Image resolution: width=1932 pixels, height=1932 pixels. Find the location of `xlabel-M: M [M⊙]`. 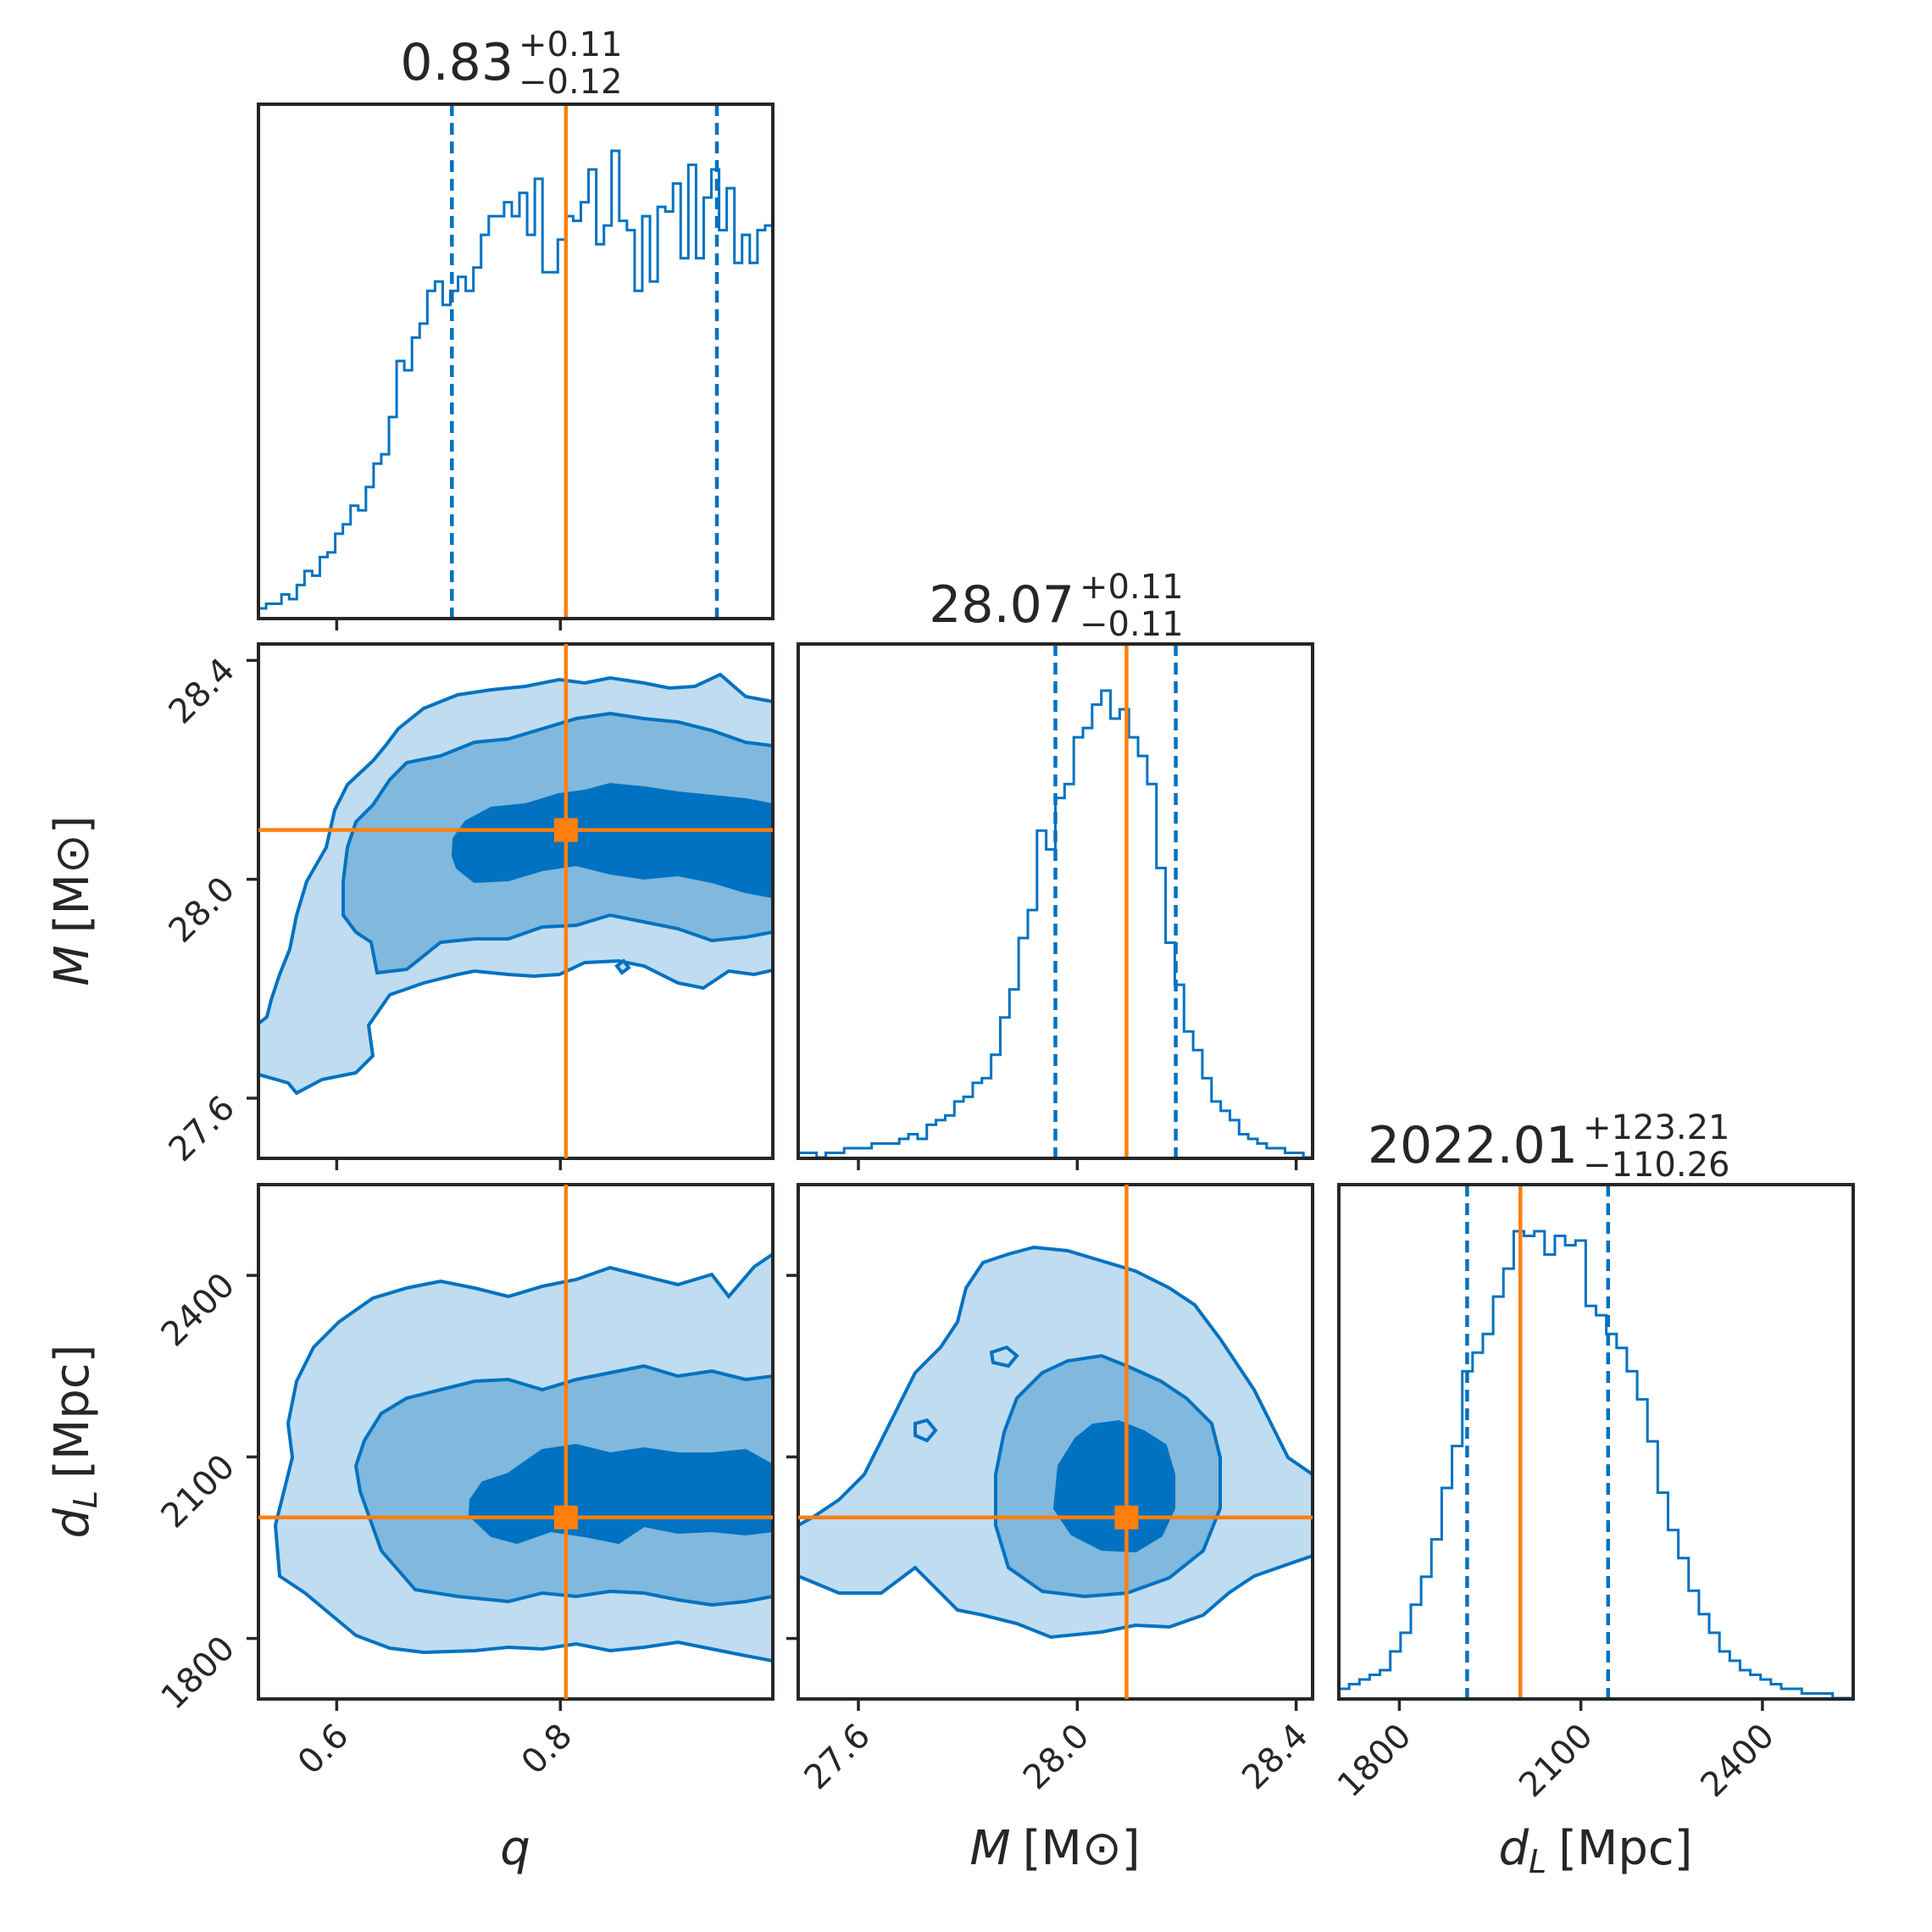

xlabel-M: M [M⊙] is located at coordinates (1054, 1848).